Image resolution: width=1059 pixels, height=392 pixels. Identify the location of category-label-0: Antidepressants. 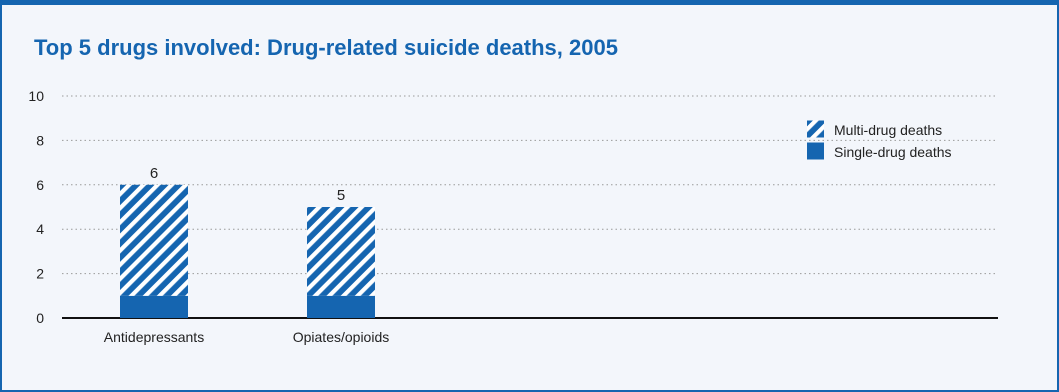
(154, 337).